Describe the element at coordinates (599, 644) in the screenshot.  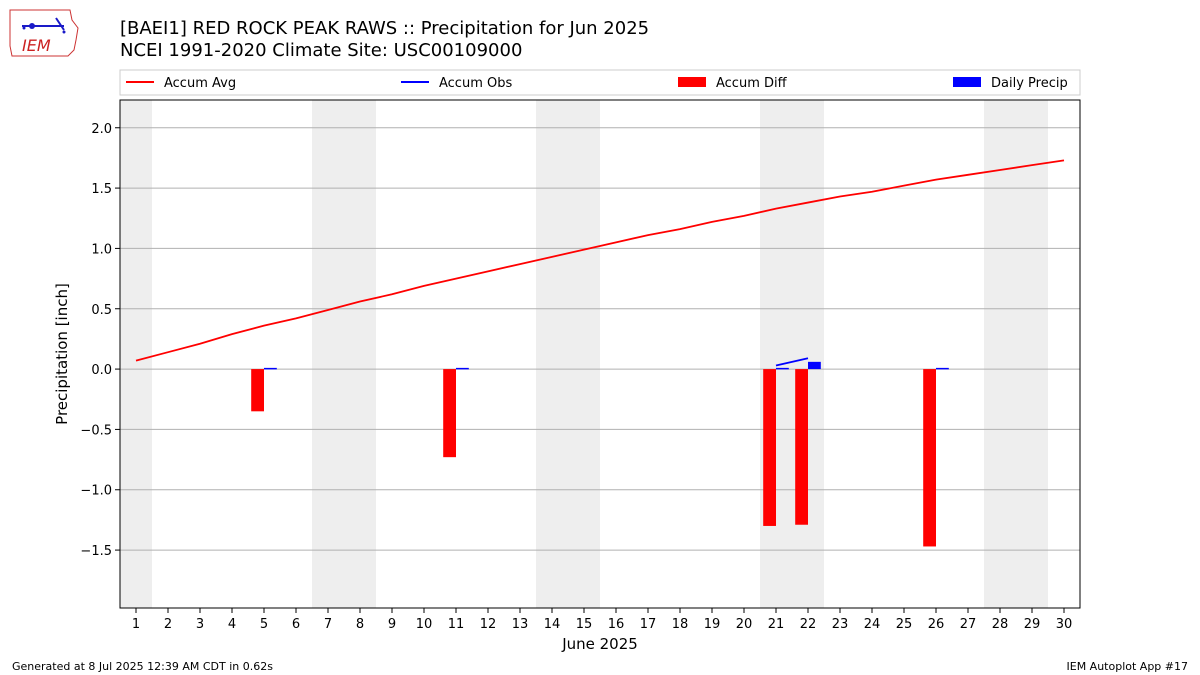
I see `x-axis-label: June 2025` at that location.